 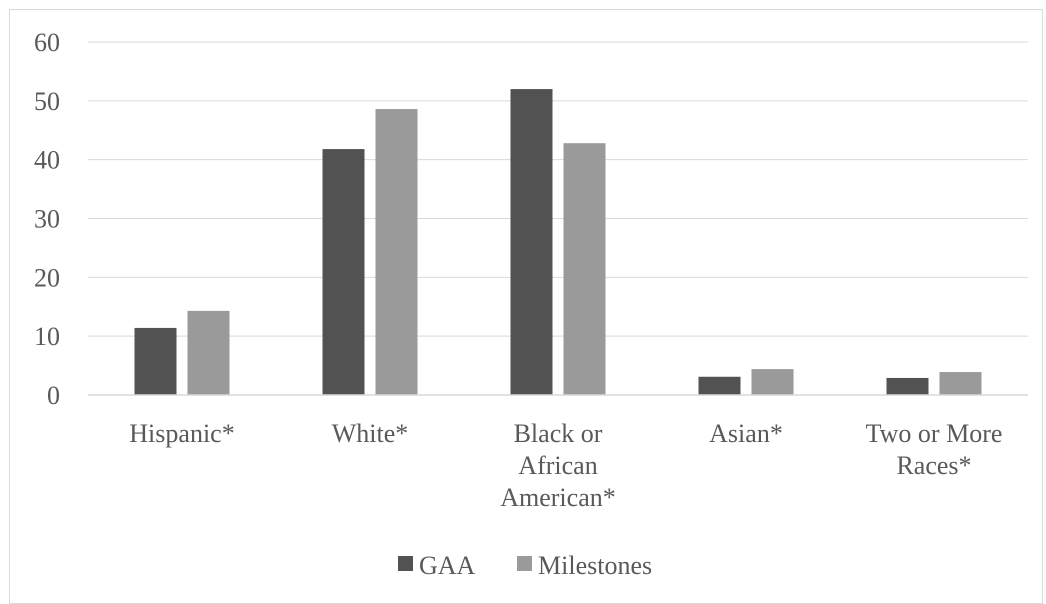 I want to click on category-label: Races*, so click(x=933, y=465).